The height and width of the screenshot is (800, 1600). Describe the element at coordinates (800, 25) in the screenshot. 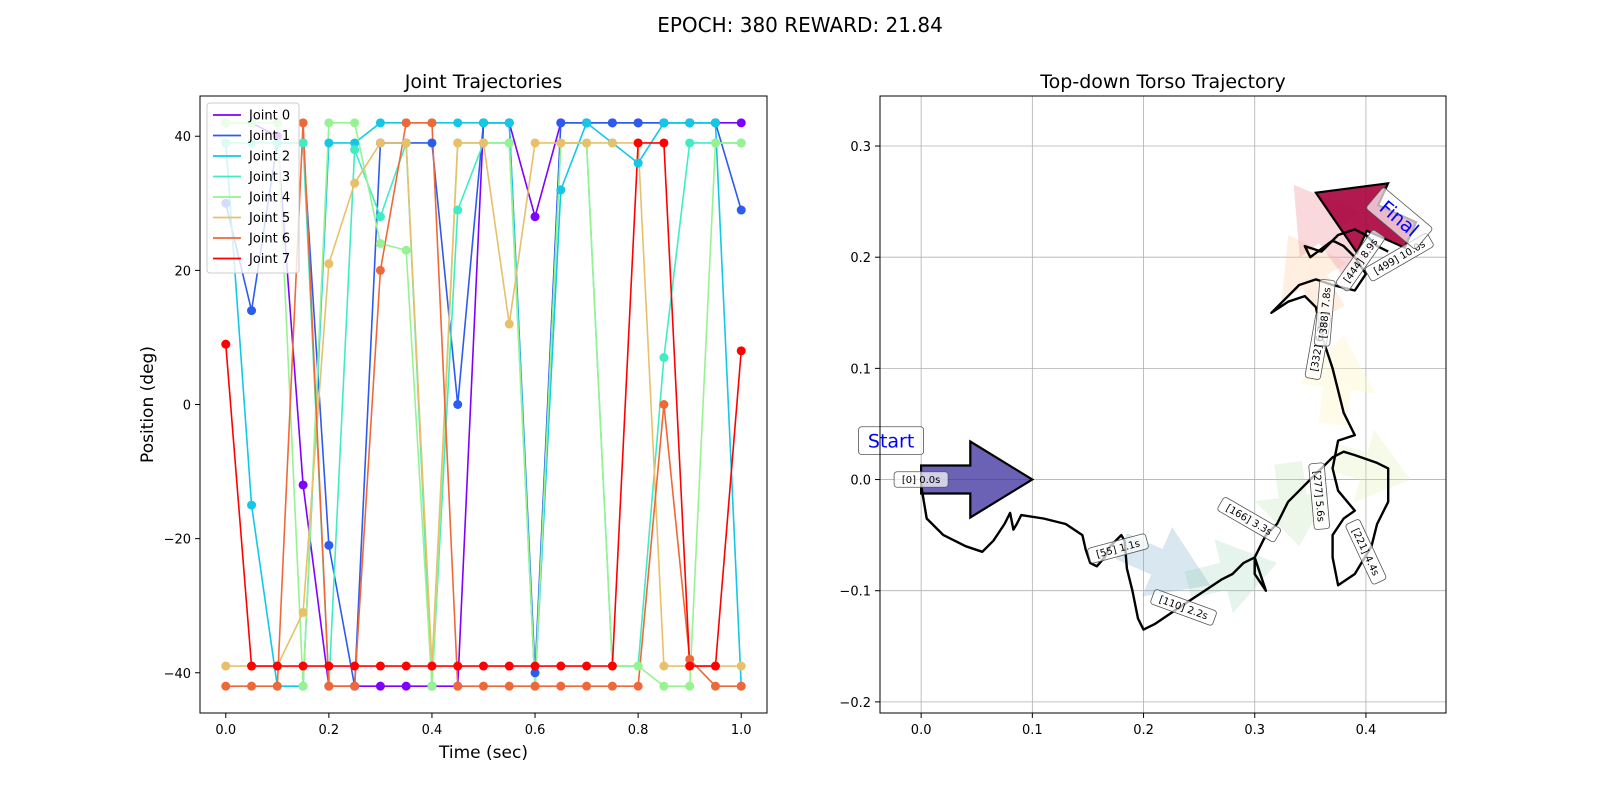

I see `epoch-reward-title: EPOCH: 380 REWARD: 21.84` at that location.